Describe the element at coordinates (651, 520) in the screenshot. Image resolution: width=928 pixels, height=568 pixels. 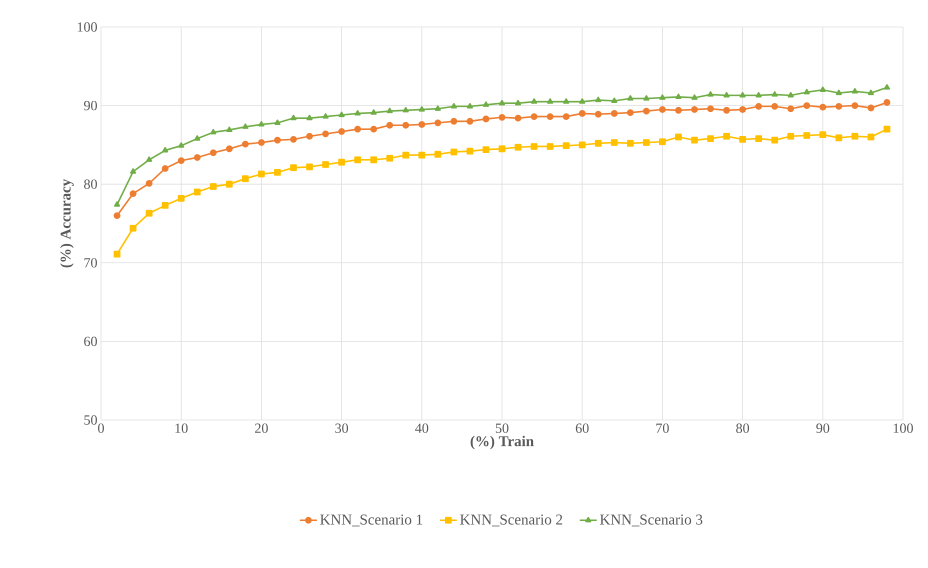
I see `legend-label: KNN_Scenario 3` at that location.